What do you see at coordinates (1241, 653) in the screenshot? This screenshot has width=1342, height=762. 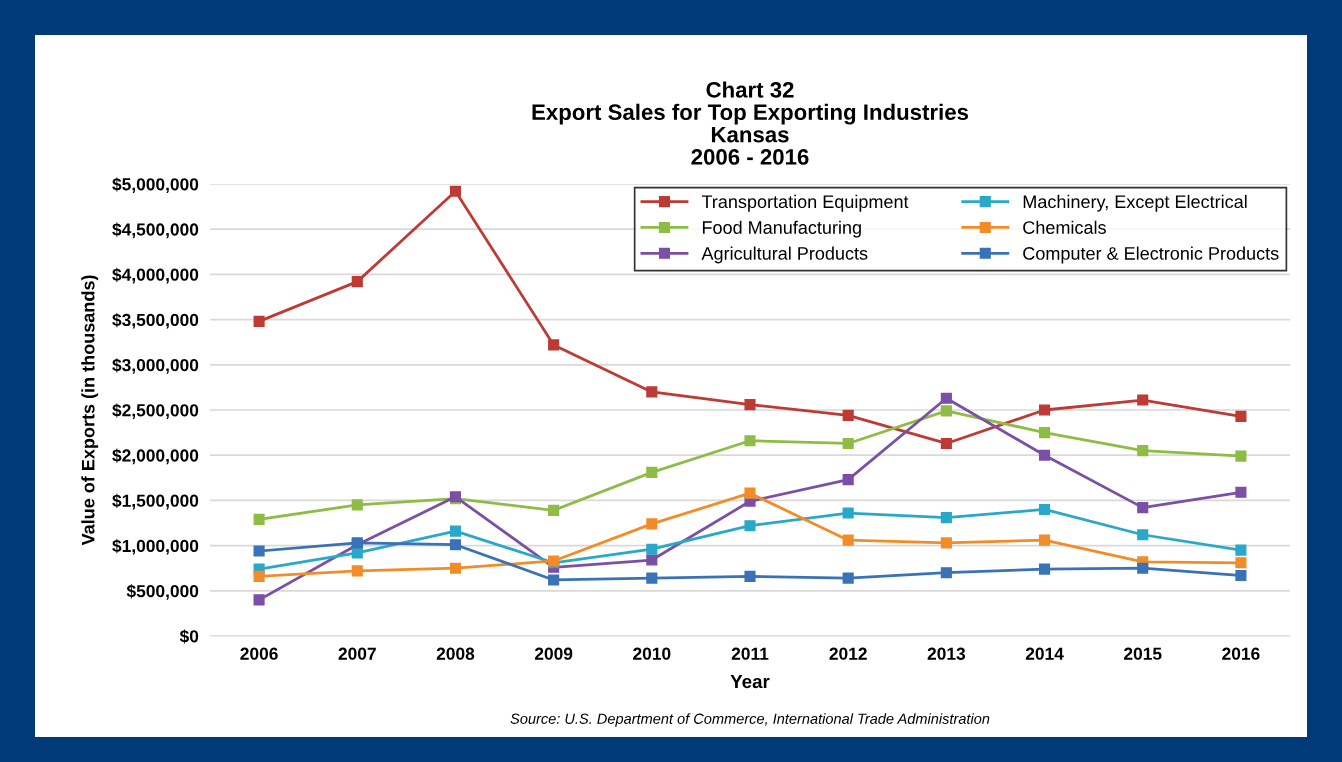 I see `x-tick-label: 2016` at bounding box center [1241, 653].